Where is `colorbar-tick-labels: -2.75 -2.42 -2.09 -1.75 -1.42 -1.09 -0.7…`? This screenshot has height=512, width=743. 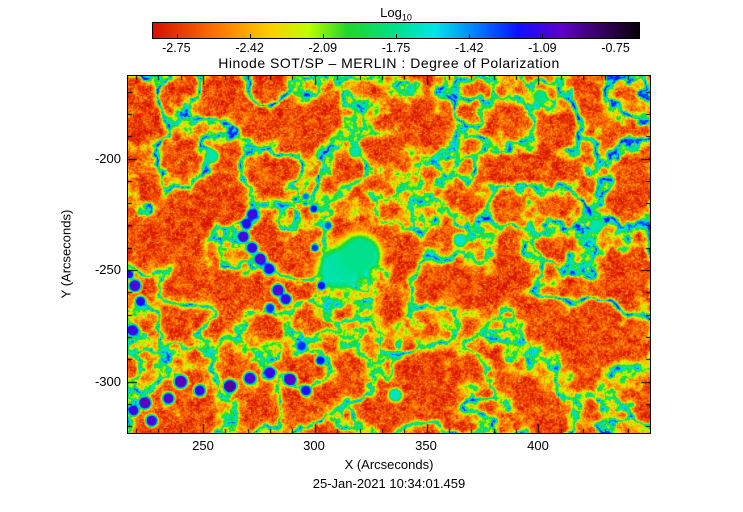
colorbar-tick-labels: -2.75 -2.42 -2.09 -1.75 -1.42 -1.09 -0.7… is located at coordinates (396, 48).